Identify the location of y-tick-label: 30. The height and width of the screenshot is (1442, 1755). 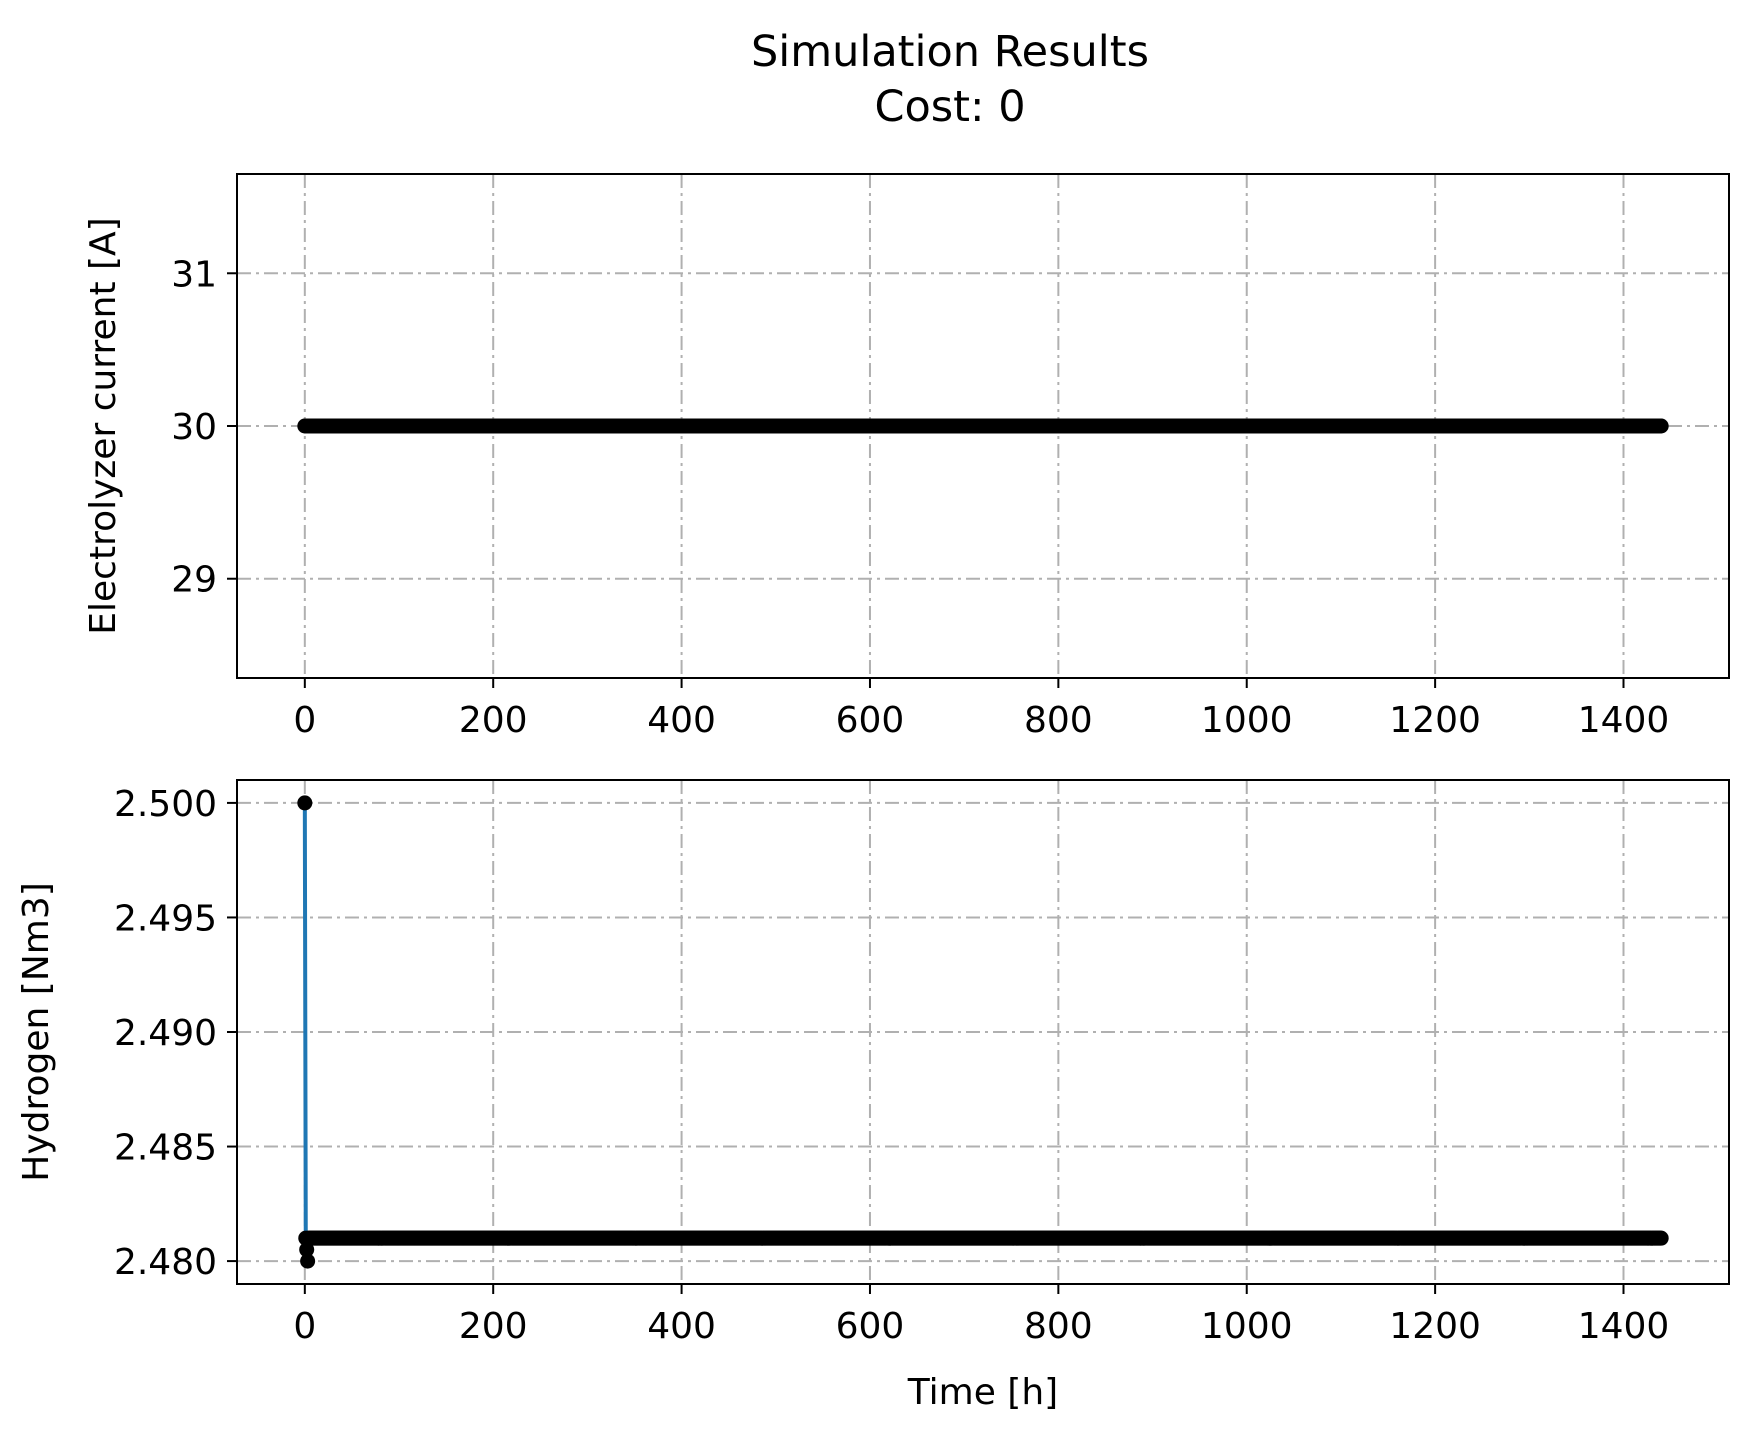
(194, 427).